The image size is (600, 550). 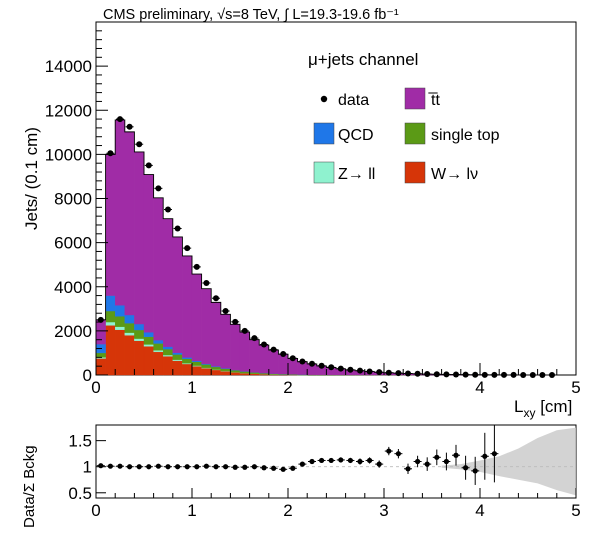 What do you see at coordinates (454, 174) in the screenshot?
I see `legend-label-wlnu: W→ lν` at bounding box center [454, 174].